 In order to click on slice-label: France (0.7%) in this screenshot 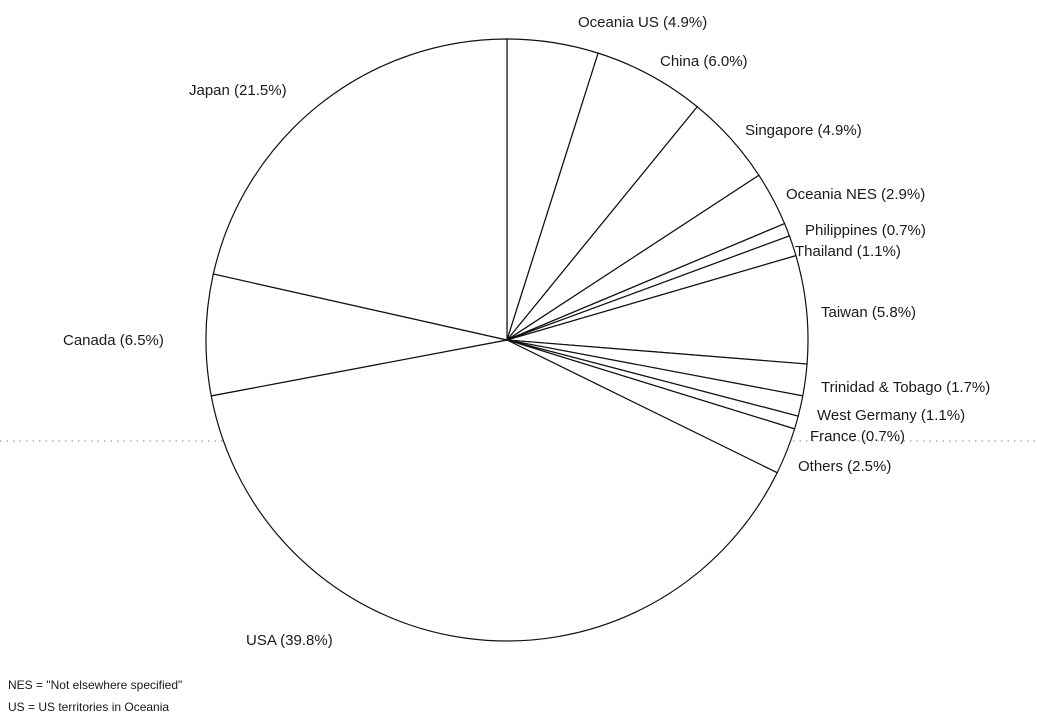, I will do `click(857, 436)`.